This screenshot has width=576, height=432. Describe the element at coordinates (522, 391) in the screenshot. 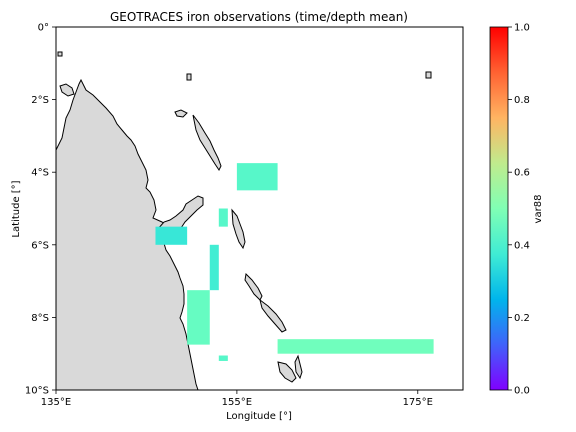

I see `colorbar-tick-label: 0.0` at that location.